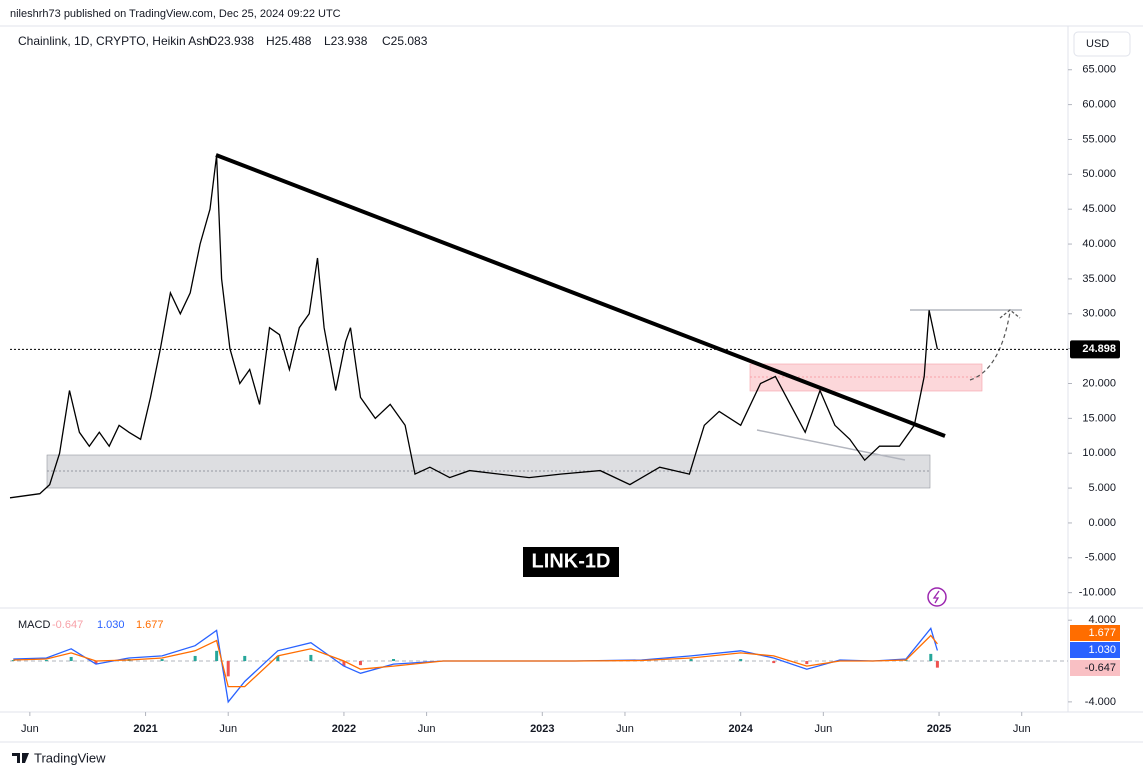 The image size is (1143, 777). I want to click on y-tick-label: 55.000, so click(1099, 139).